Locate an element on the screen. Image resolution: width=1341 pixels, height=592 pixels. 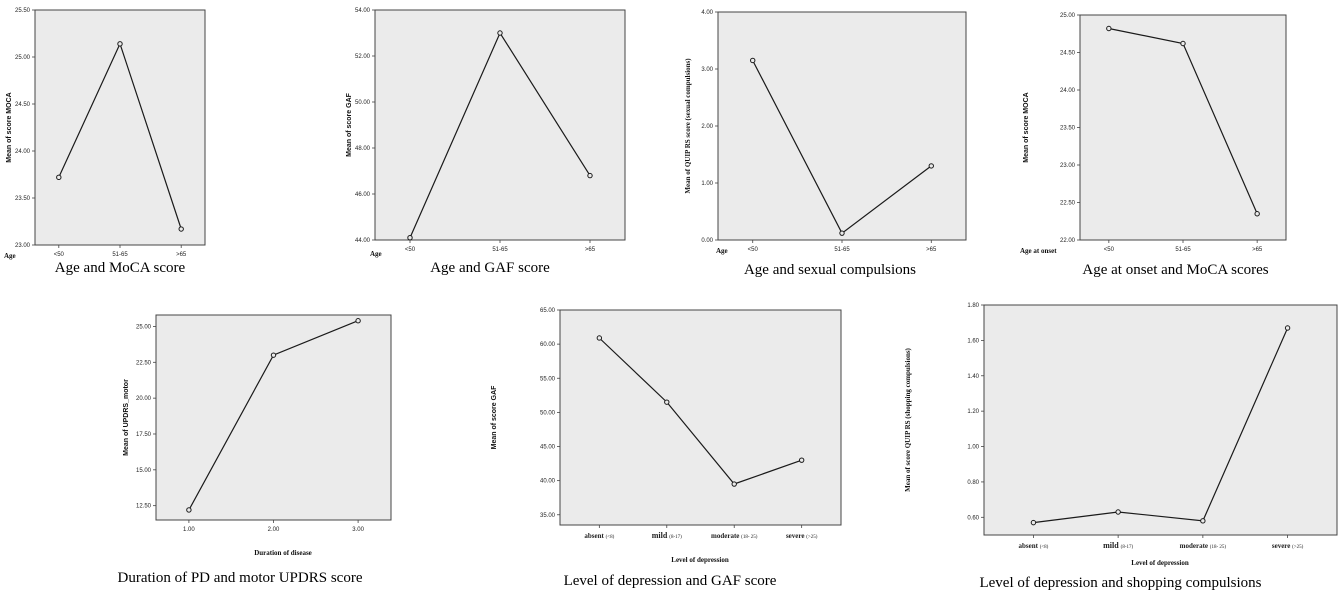
y-tick-label: 1.00 is located at coordinates (973, 448).